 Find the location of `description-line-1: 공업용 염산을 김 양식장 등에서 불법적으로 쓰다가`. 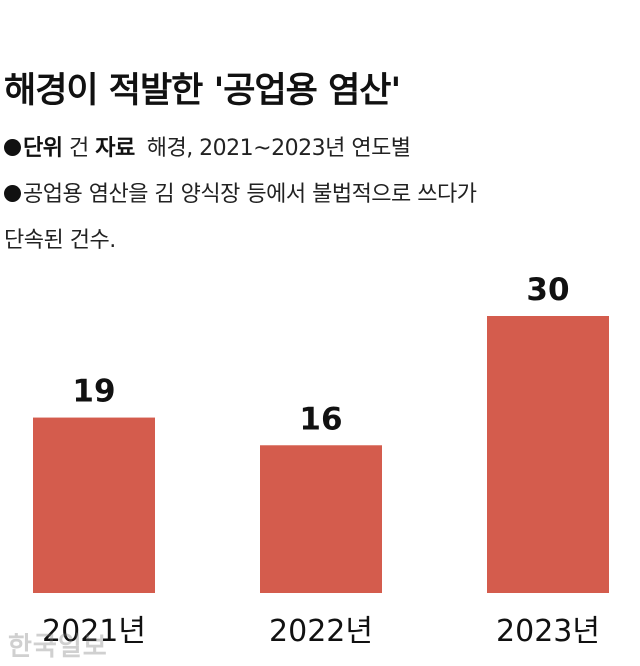

description-line-1: 공업용 염산을 김 양식장 등에서 불법적으로 쓰다가 is located at coordinates (240, 192).